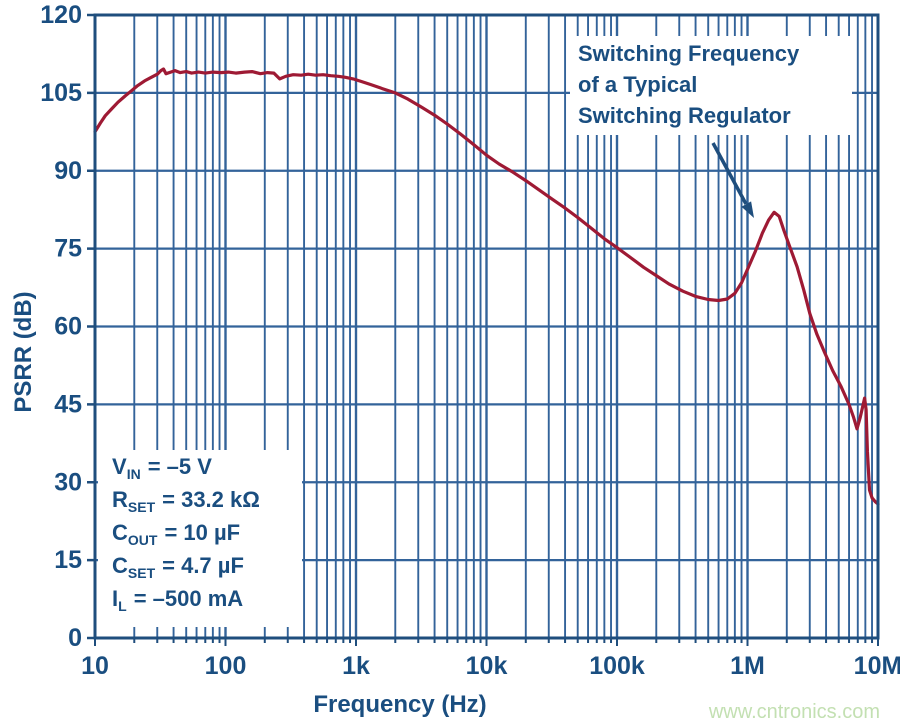 This screenshot has height=728, width=900. What do you see at coordinates (747, 209) in the screenshot?
I see `annotation-arrowhead` at bounding box center [747, 209].